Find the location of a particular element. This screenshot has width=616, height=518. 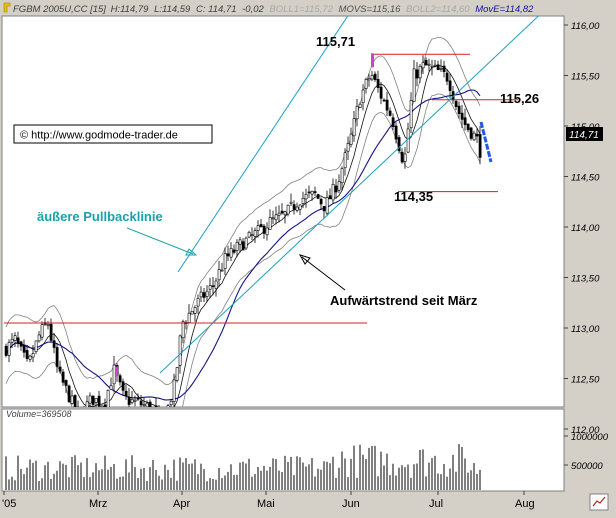

header-movs: MOVS=115,16 is located at coordinates (370, 9).